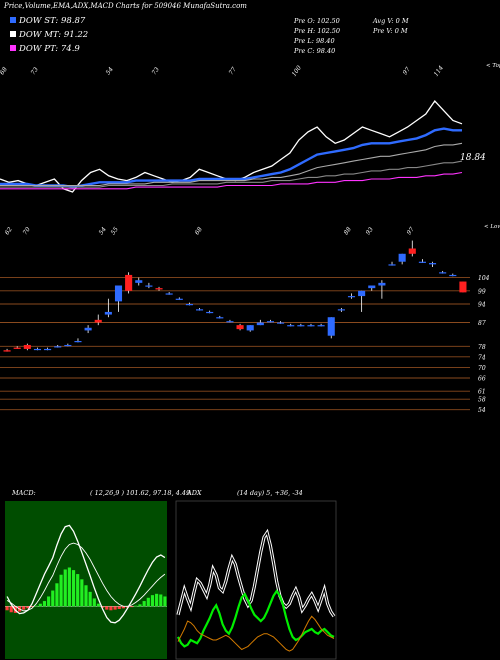  What do you see at coordinates (482, 400) in the screenshot?
I see `price-level-label: 58` at bounding box center [482, 400].